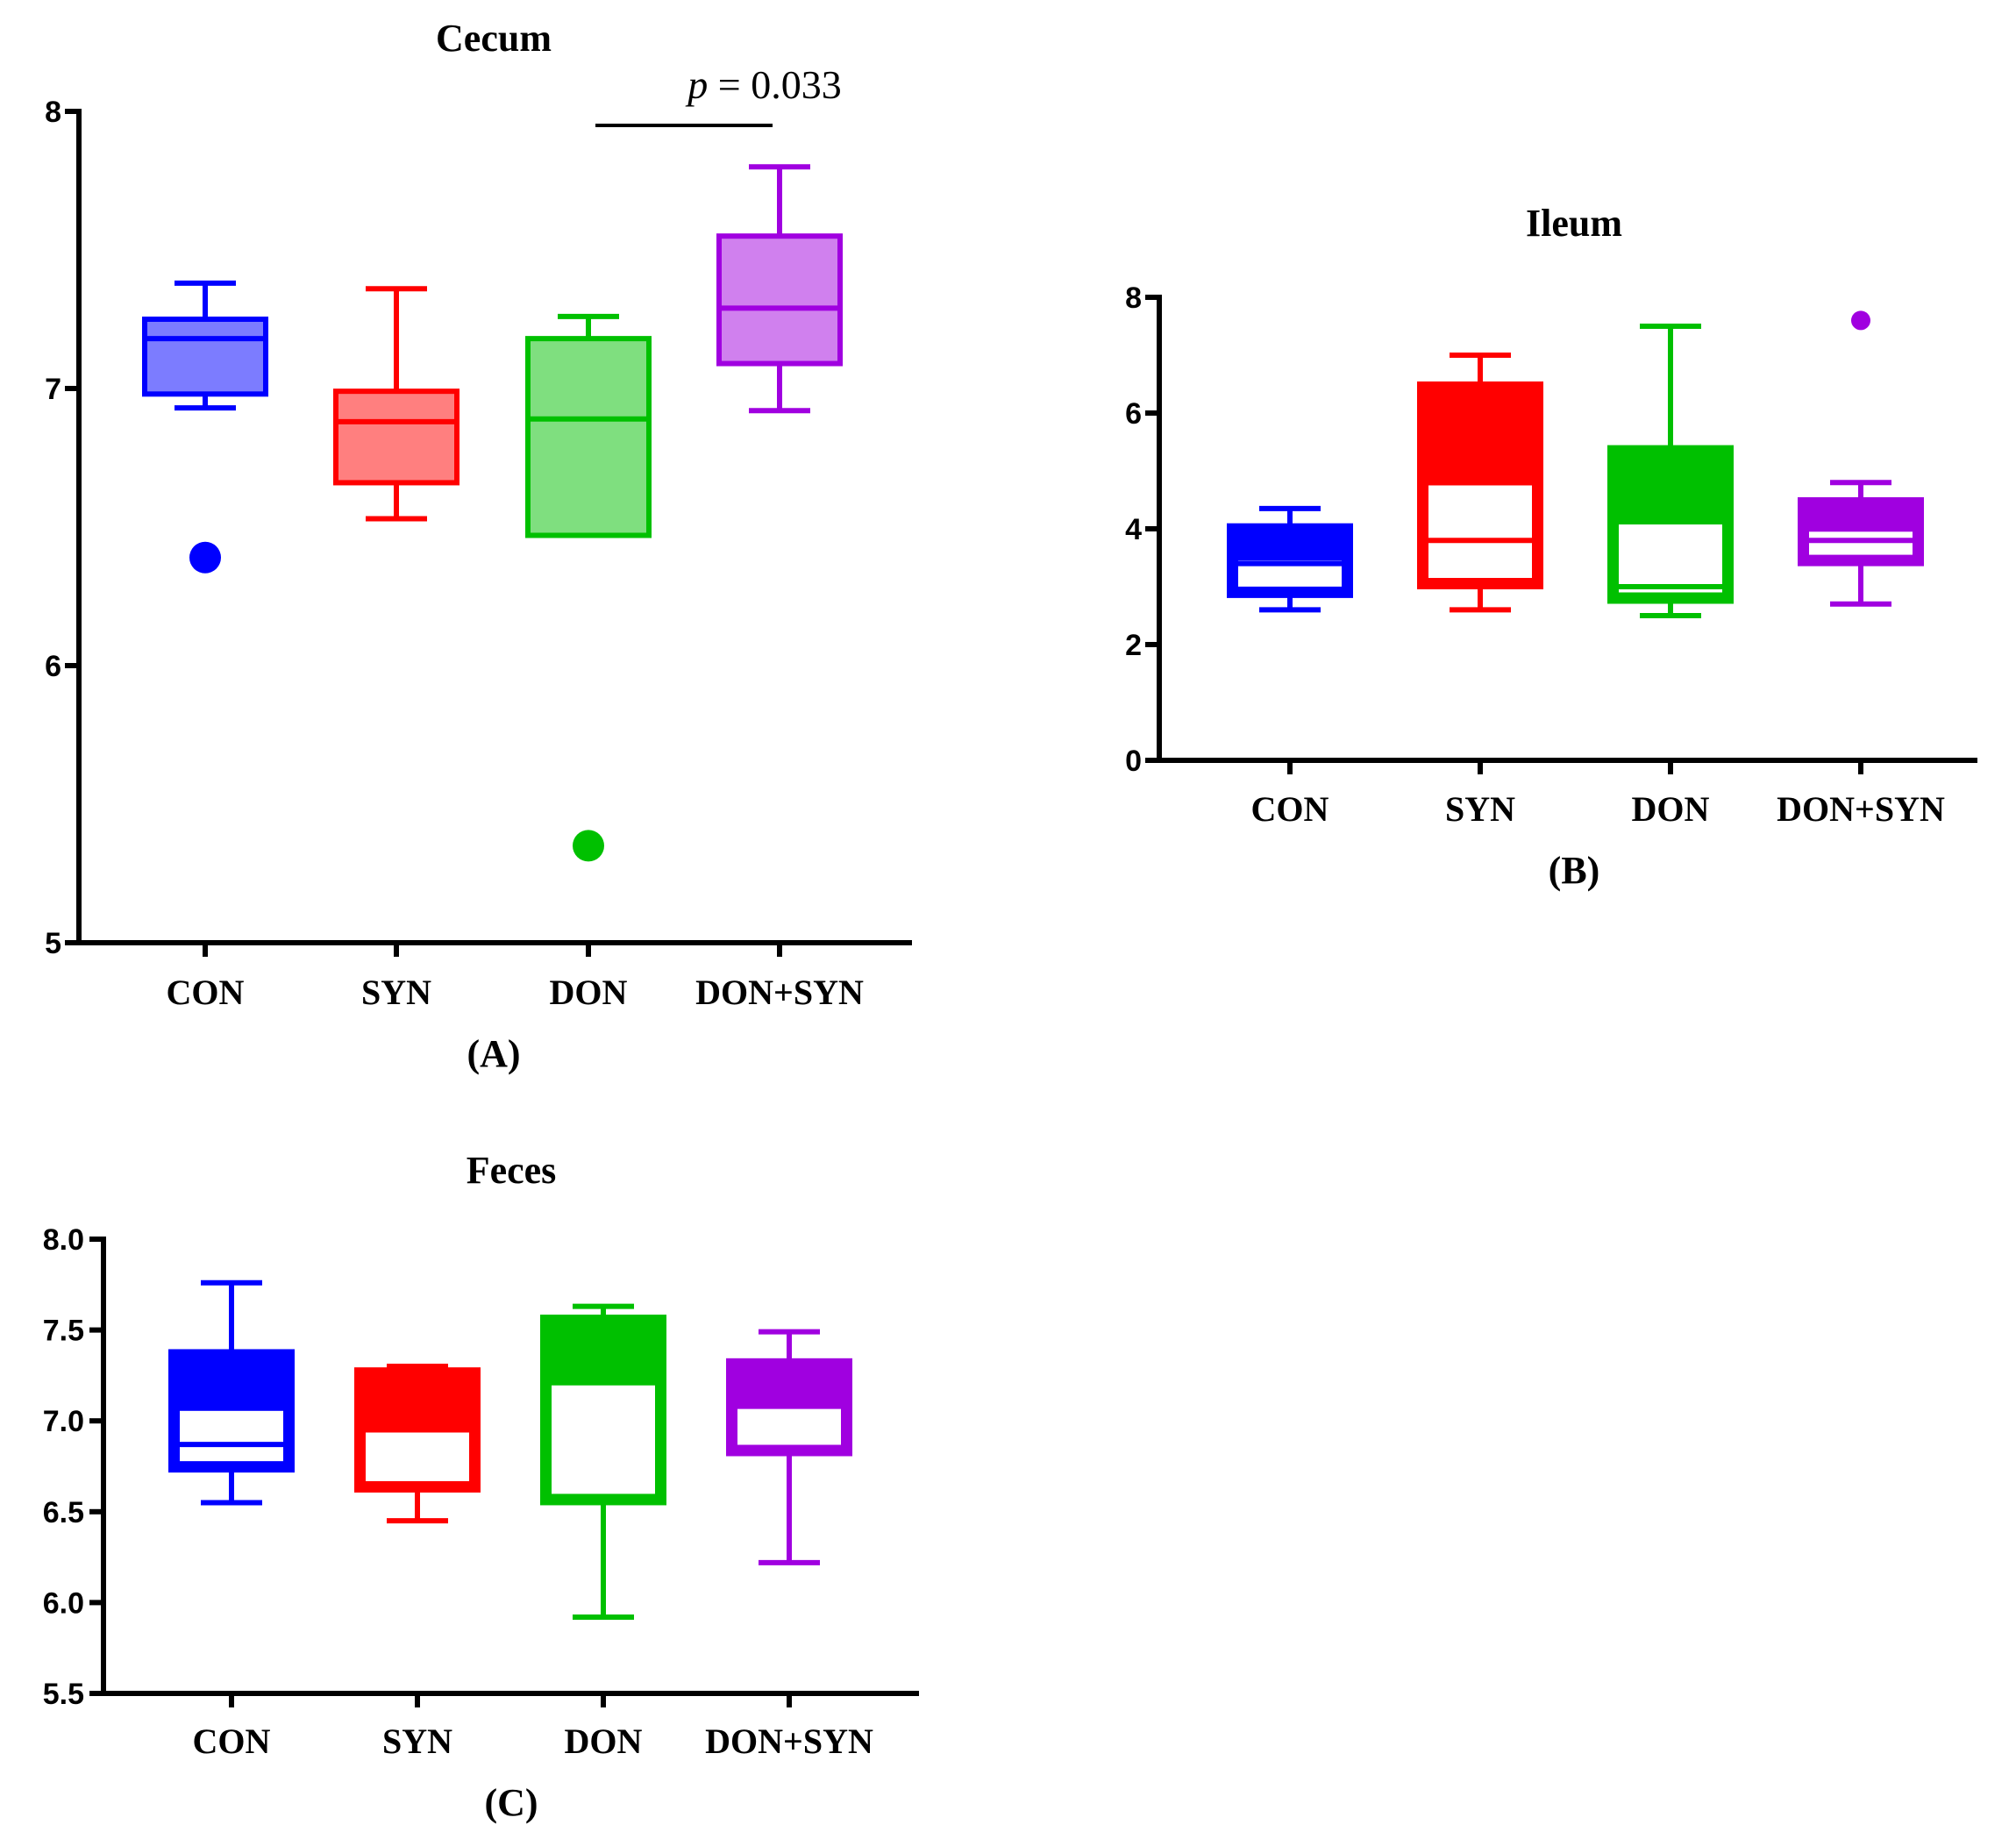  What do you see at coordinates (63, 1240) in the screenshot?
I see `feces-y-tick-label: 8.0` at bounding box center [63, 1240].